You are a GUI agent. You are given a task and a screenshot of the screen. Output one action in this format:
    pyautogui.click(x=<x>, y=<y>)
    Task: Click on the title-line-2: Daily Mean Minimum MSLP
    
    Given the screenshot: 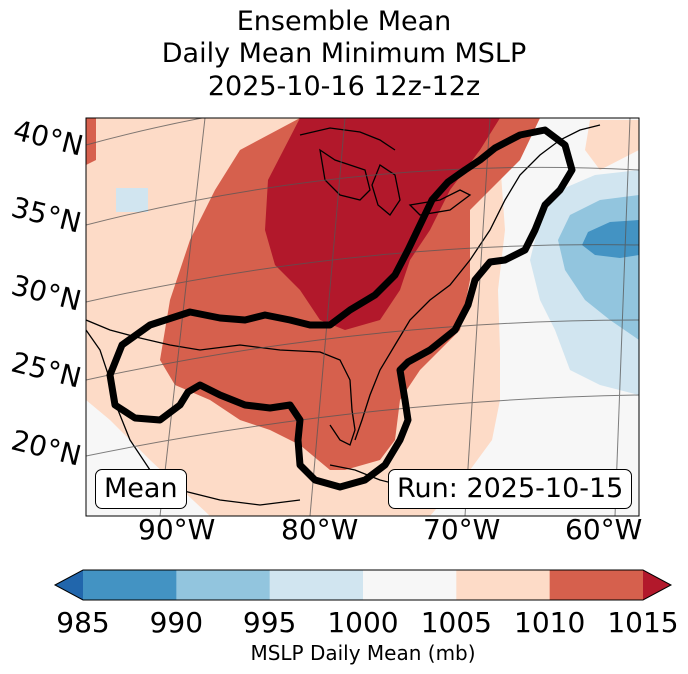 What is the action you would take?
    pyautogui.click(x=344, y=53)
    